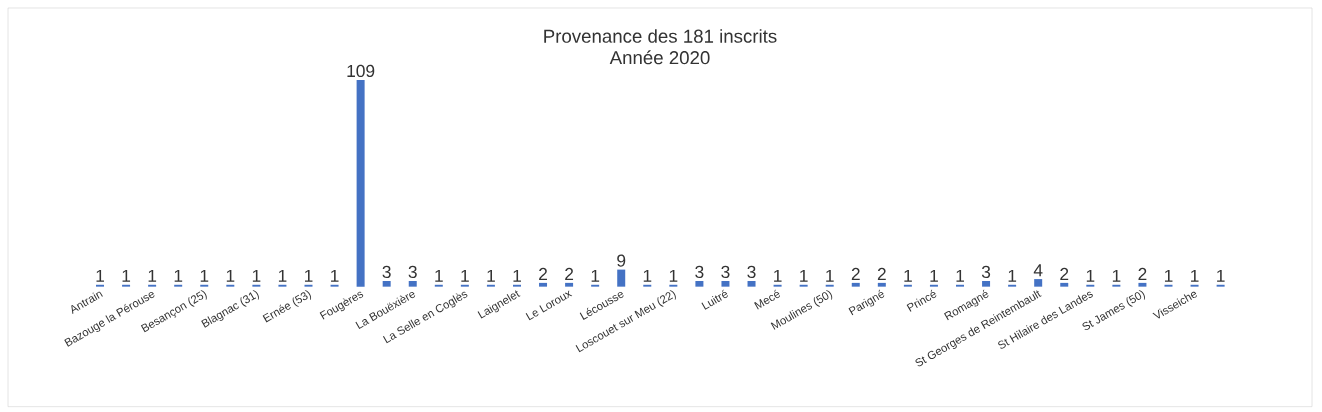  I want to click on chart-title: Provenance des 181 inscrits, so click(660, 36).